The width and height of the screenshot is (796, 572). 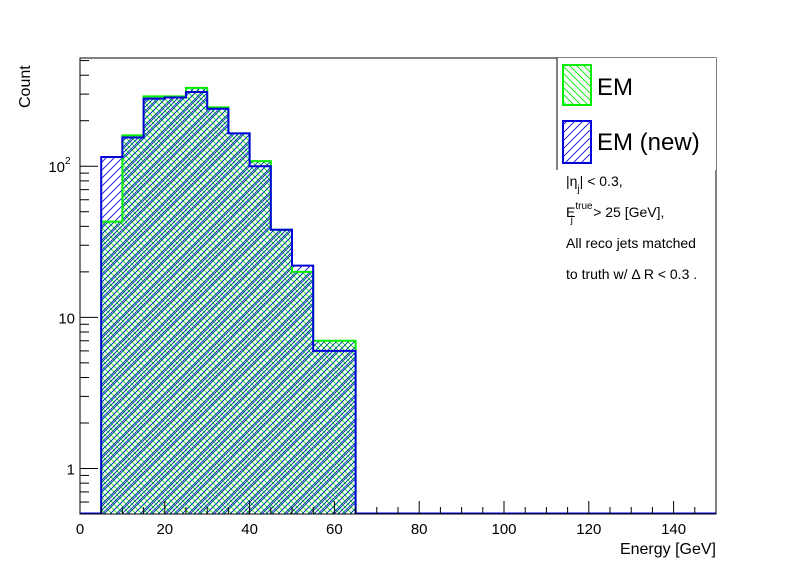 What do you see at coordinates (334, 529) in the screenshot?
I see `x-tick-label: 60` at bounding box center [334, 529].